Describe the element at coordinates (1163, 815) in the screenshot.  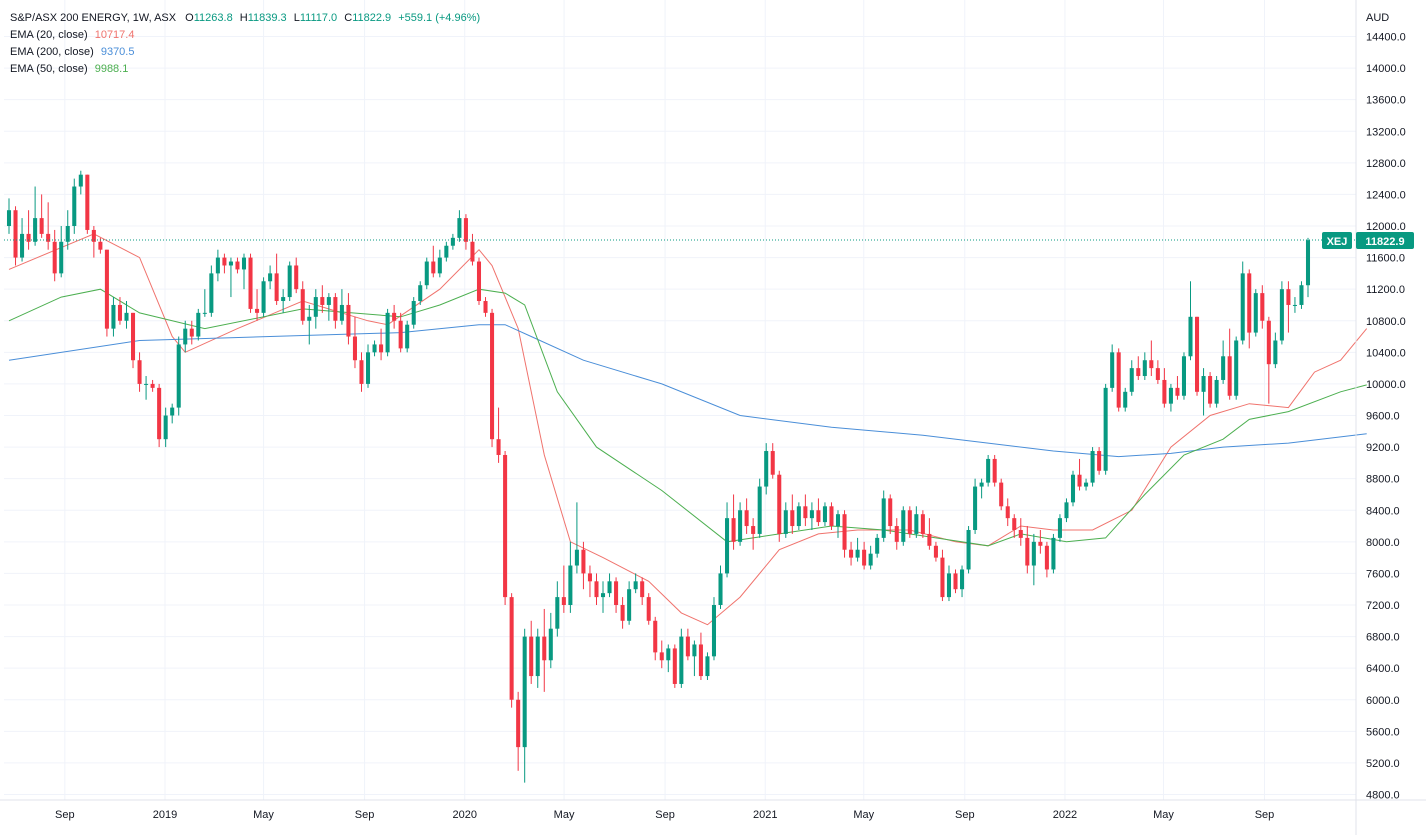
I see `x-tick-label: May` at that location.